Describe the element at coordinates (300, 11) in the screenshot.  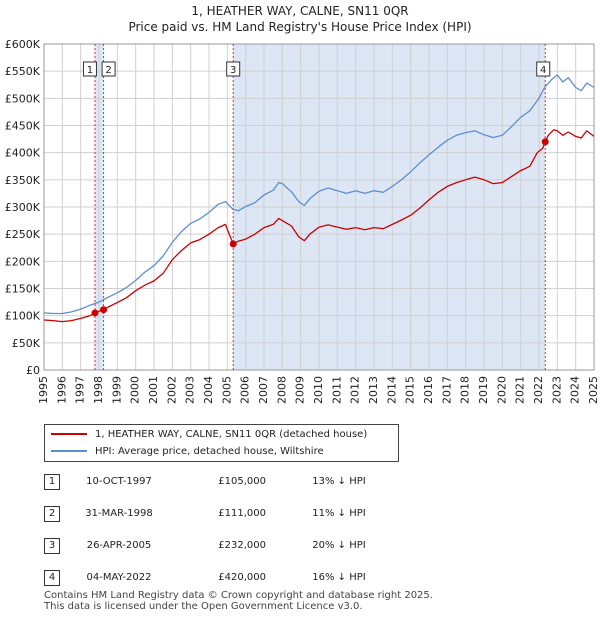
I see `chart-title: 1, HEATHER WAY, CALNE, SN11 0QR` at that location.